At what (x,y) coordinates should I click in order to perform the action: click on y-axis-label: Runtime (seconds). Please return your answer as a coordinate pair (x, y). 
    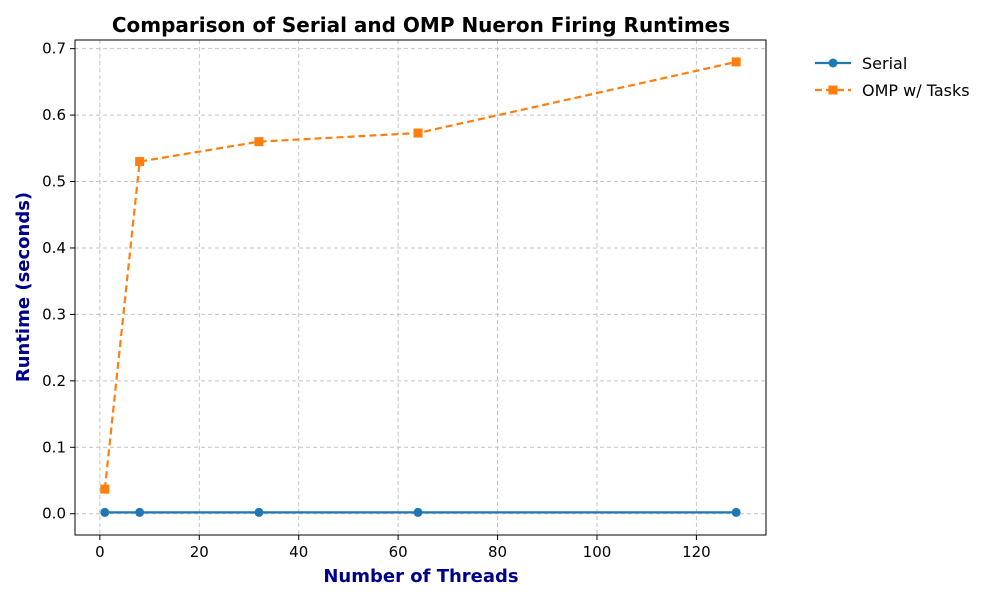
    Looking at the image, I should click on (23, 287).